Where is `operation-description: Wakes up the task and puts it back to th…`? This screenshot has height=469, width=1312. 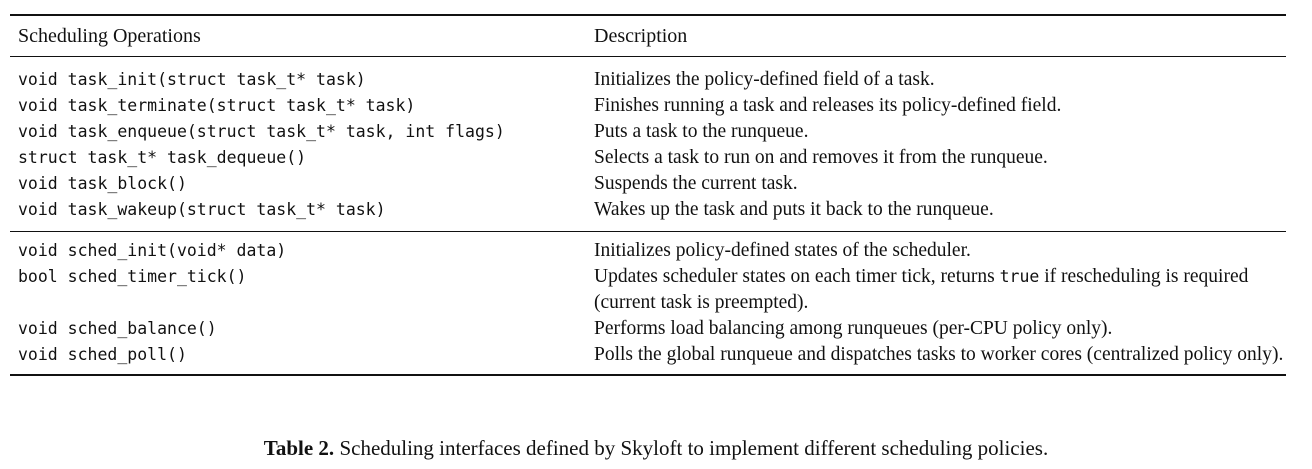
operation-description: Wakes up the task and puts it back to th… is located at coordinates (794, 209).